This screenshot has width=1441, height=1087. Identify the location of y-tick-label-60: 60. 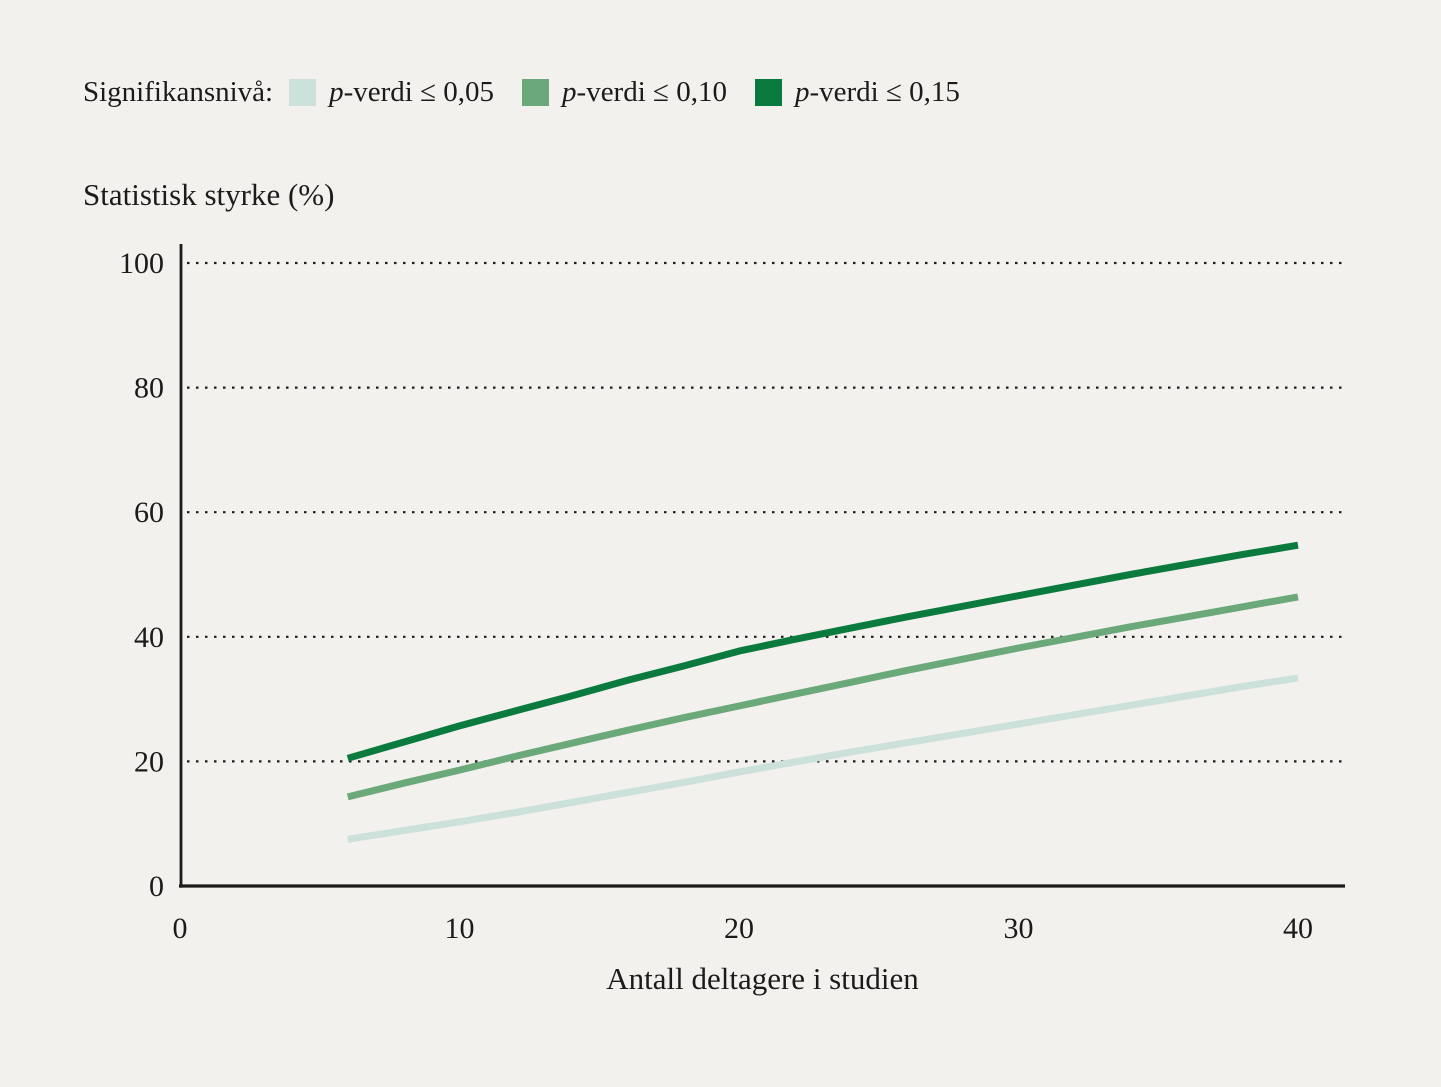
(149, 512).